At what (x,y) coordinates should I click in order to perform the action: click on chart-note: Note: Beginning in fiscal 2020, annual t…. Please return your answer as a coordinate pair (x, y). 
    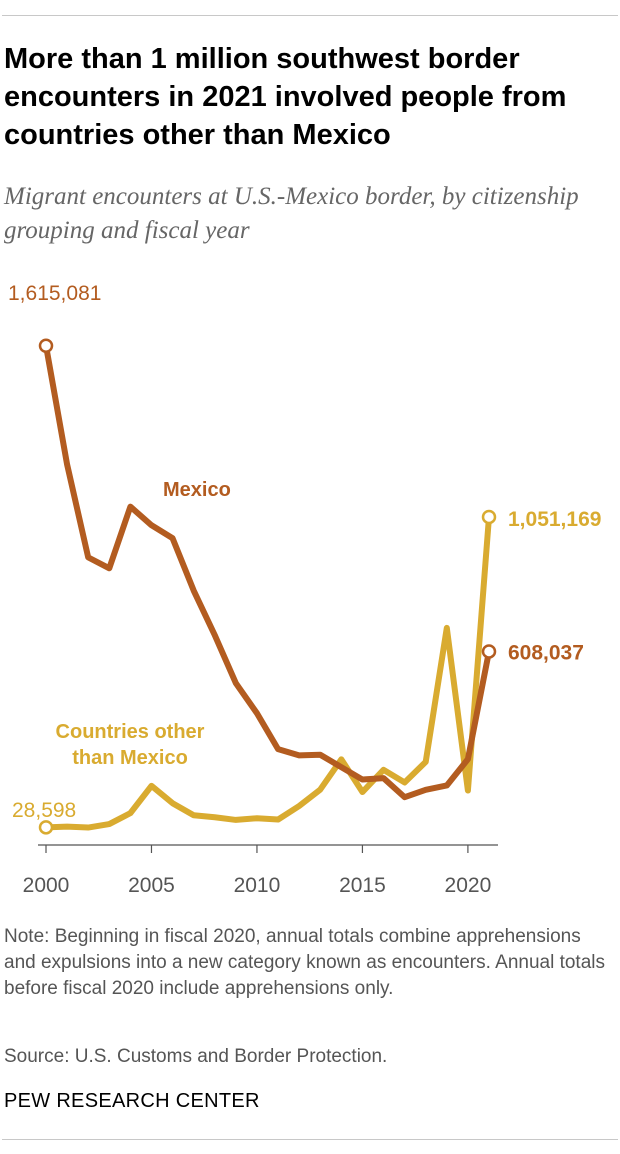
    Looking at the image, I should click on (304, 962).